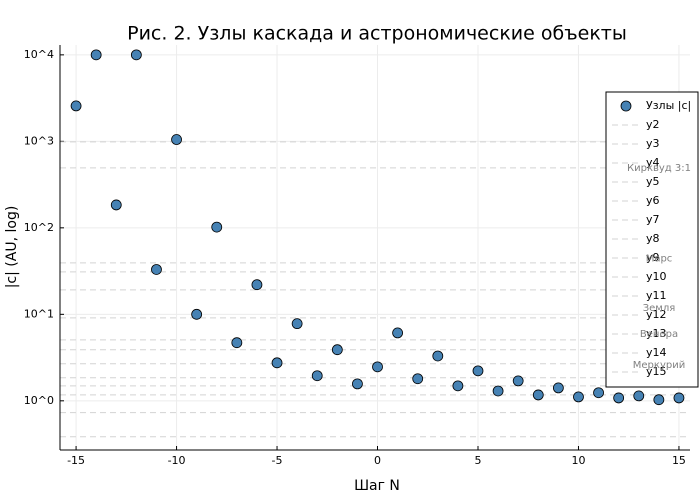  What do you see at coordinates (177, 460) in the screenshot?
I see `x-tick-label: -10` at bounding box center [177, 460].